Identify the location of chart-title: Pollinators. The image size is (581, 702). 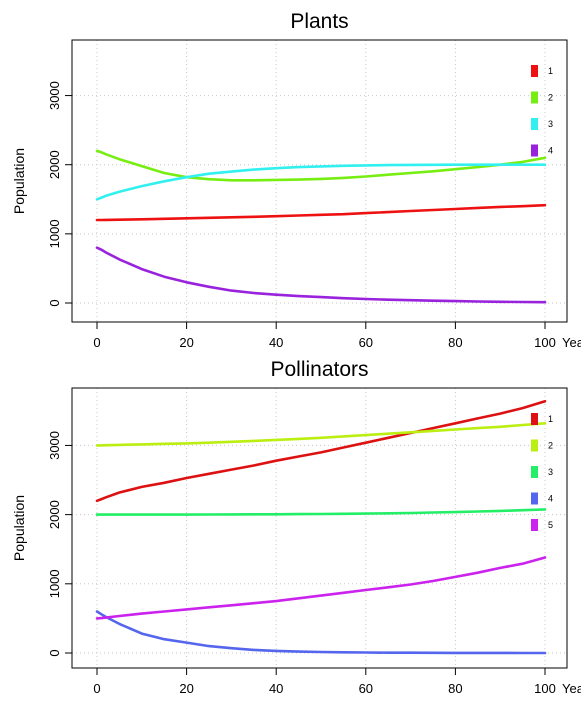
(319, 369).